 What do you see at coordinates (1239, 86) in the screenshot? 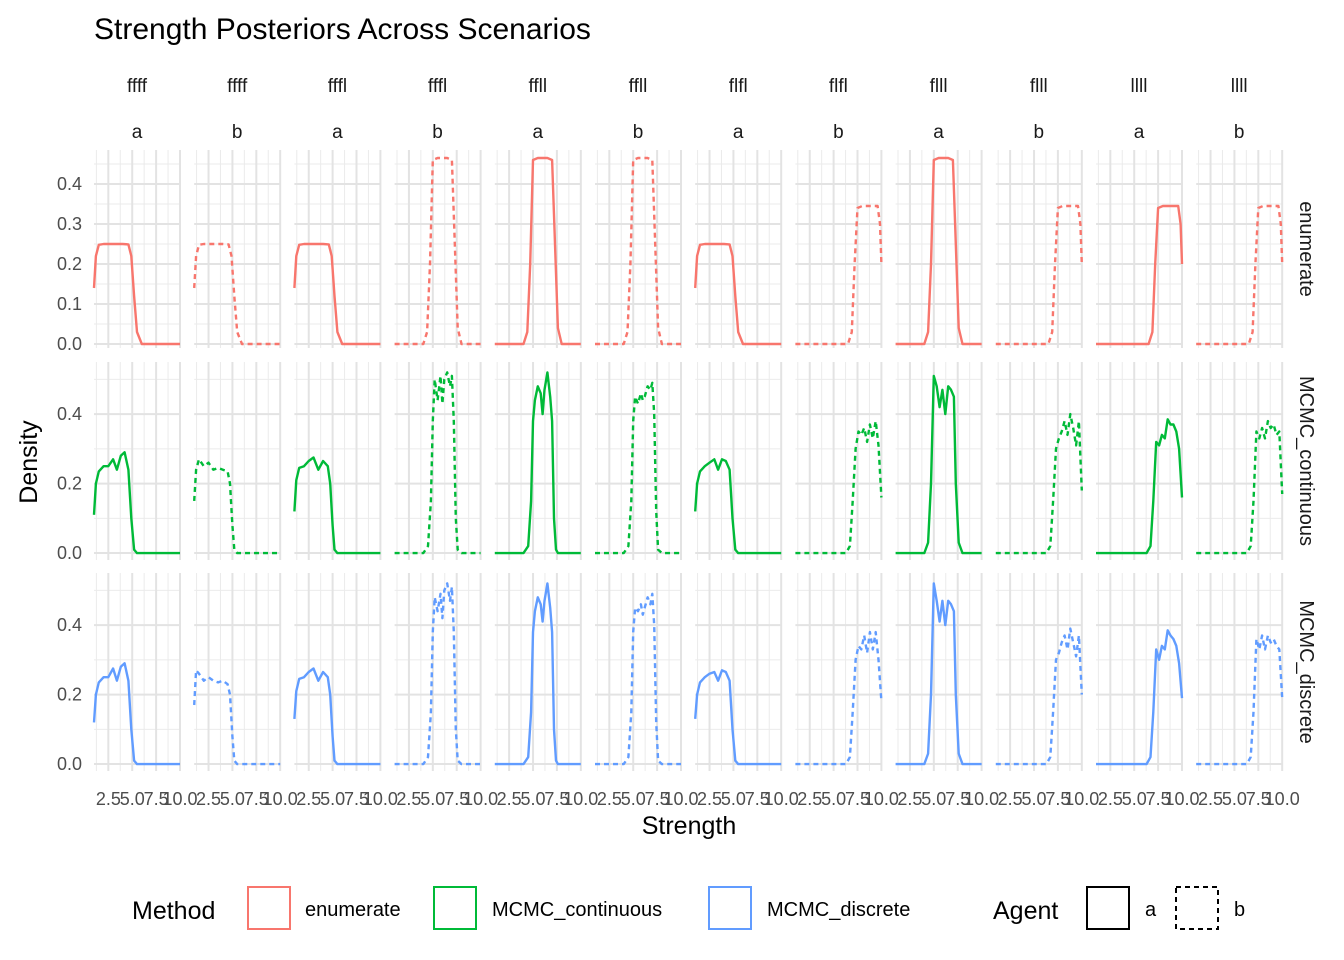
I see `col-strip-scenario: llll` at bounding box center [1239, 86].